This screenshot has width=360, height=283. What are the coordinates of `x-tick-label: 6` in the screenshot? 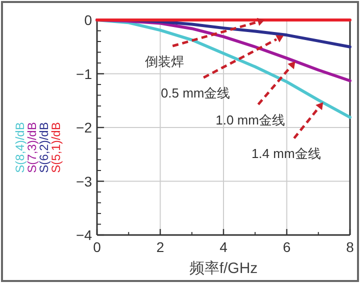 It's located at (286, 247).